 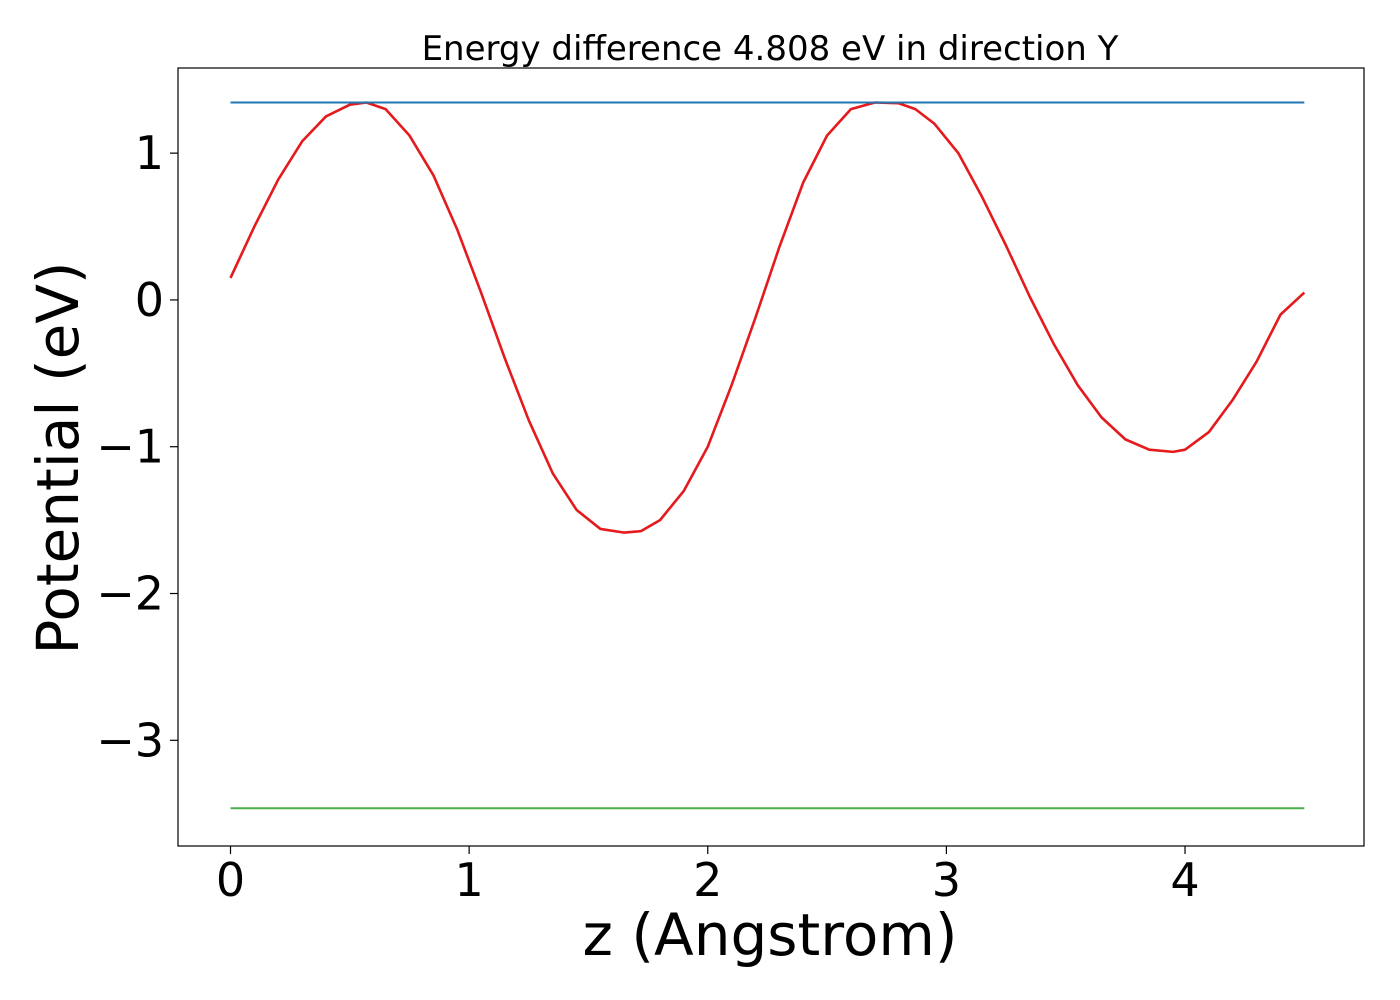 I want to click on x-axis-ticks: 0 1 2 3 4, so click(x=708, y=876).